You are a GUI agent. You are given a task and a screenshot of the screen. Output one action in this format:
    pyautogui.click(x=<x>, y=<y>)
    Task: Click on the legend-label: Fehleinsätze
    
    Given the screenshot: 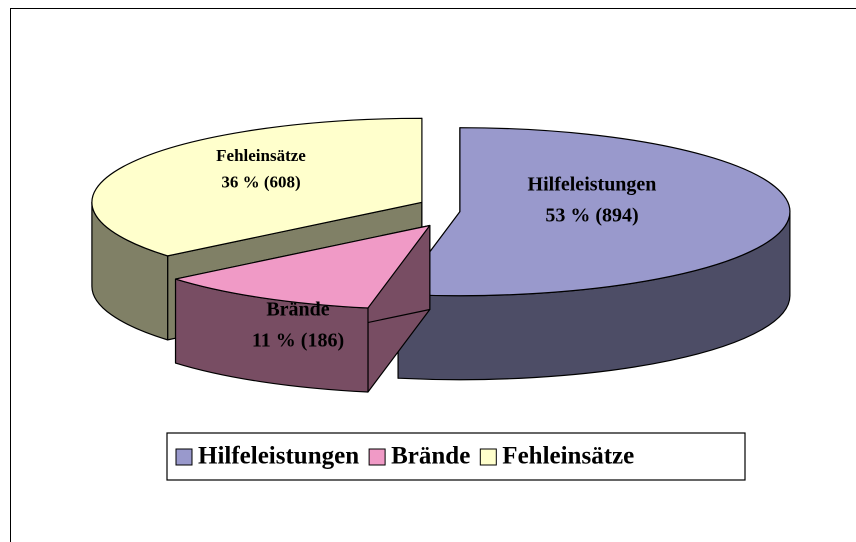 What is the action you would take?
    pyautogui.click(x=568, y=456)
    